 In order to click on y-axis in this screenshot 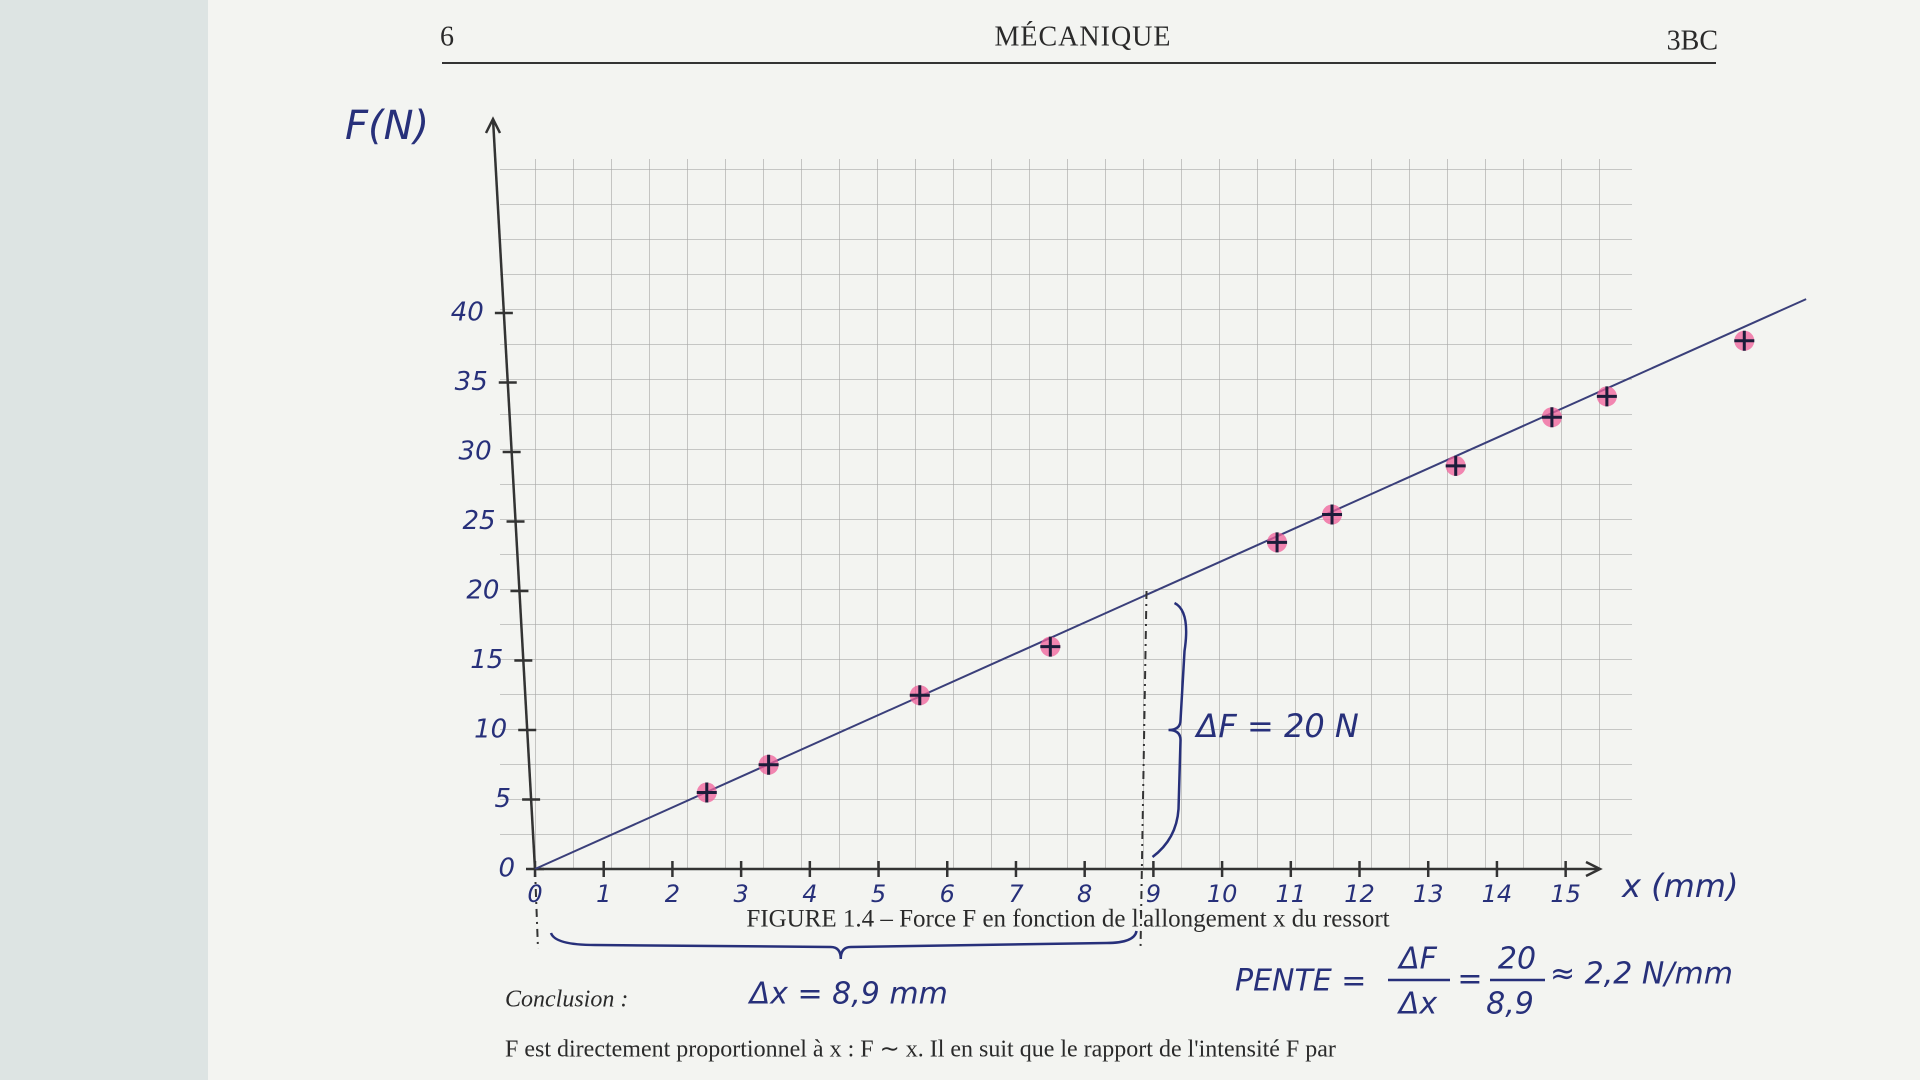, I will do `click(514, 494)`.